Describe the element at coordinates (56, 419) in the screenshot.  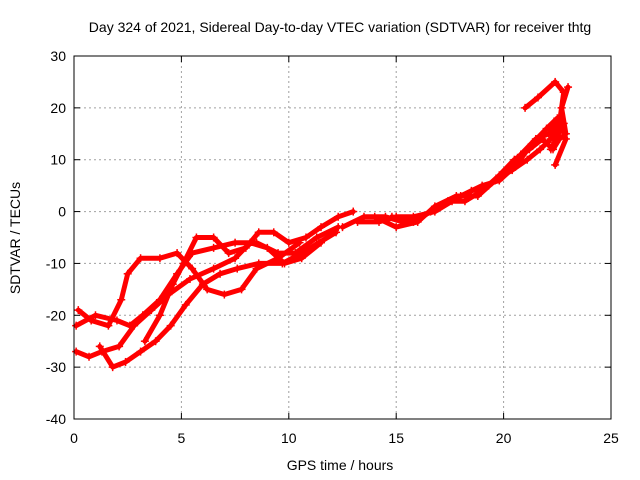
I see `y-tick-label: -40` at that location.